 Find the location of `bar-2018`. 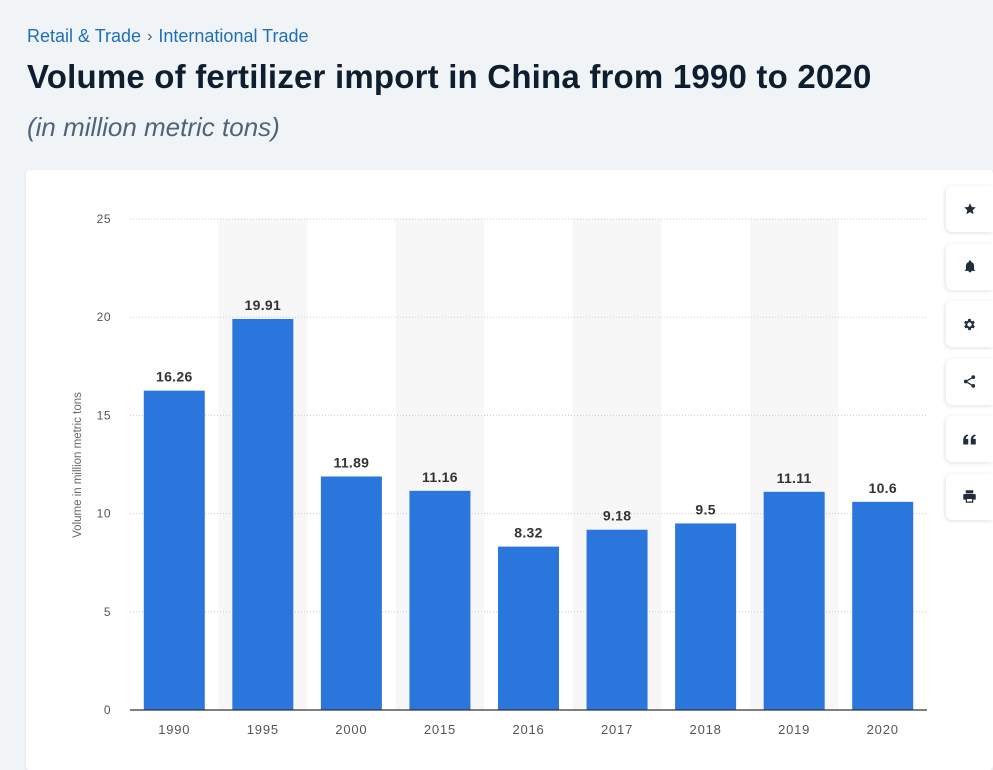

bar-2018 is located at coordinates (706, 616).